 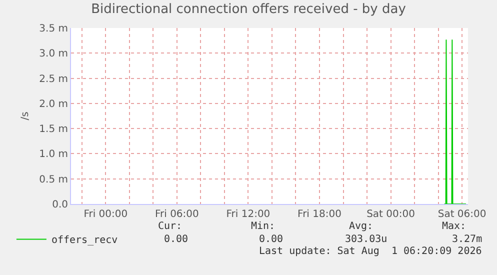 What do you see at coordinates (106, 214) in the screenshot?
I see `x-tick-label: Fri 00:00` at bounding box center [106, 214].